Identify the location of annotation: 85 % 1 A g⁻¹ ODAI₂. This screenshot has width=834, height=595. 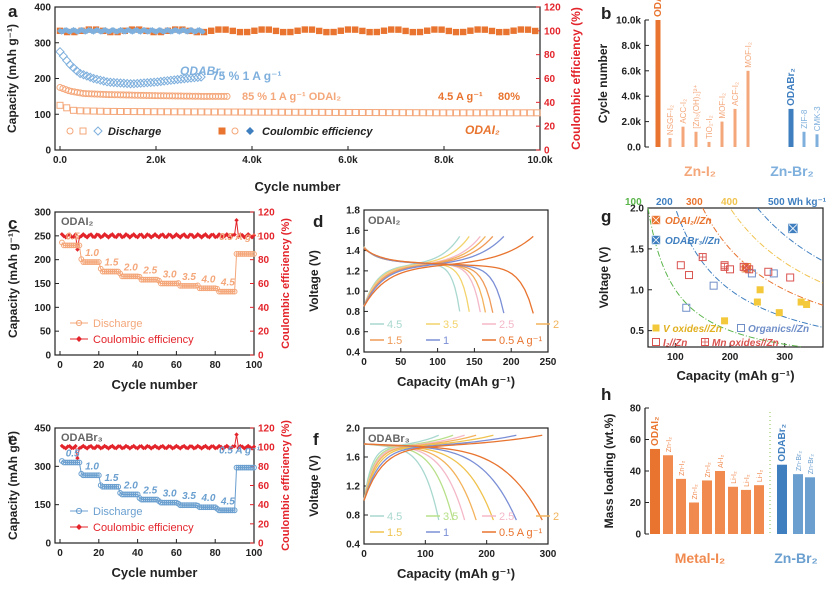
(291, 97).